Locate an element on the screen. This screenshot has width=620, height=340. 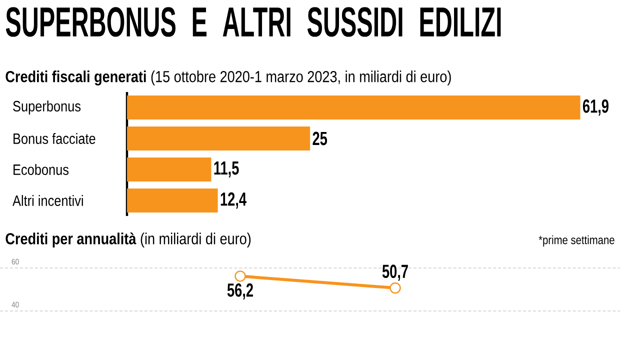
y-tick-label: Superbonus is located at coordinates (47, 107).